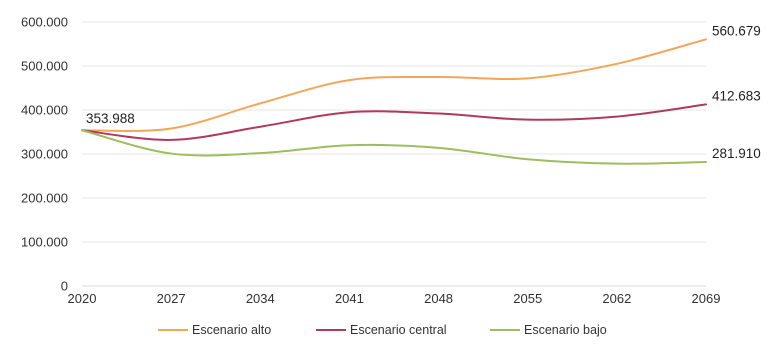  Describe the element at coordinates (736, 95) in the screenshot. I see `end-value-label-escenario-central: 412.683` at that location.